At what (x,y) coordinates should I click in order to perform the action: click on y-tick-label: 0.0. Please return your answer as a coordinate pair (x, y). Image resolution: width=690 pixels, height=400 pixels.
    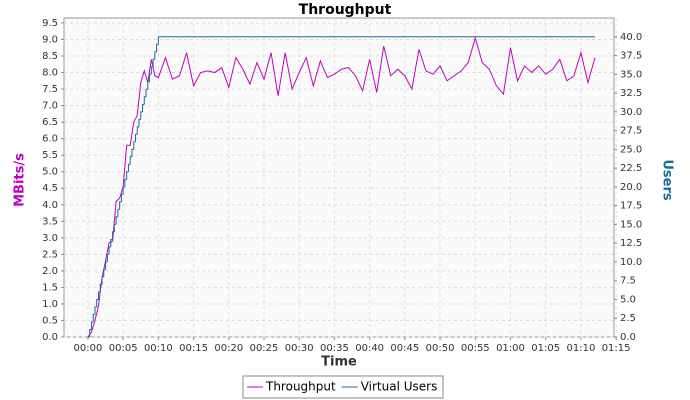
    Looking at the image, I should click on (50, 337).